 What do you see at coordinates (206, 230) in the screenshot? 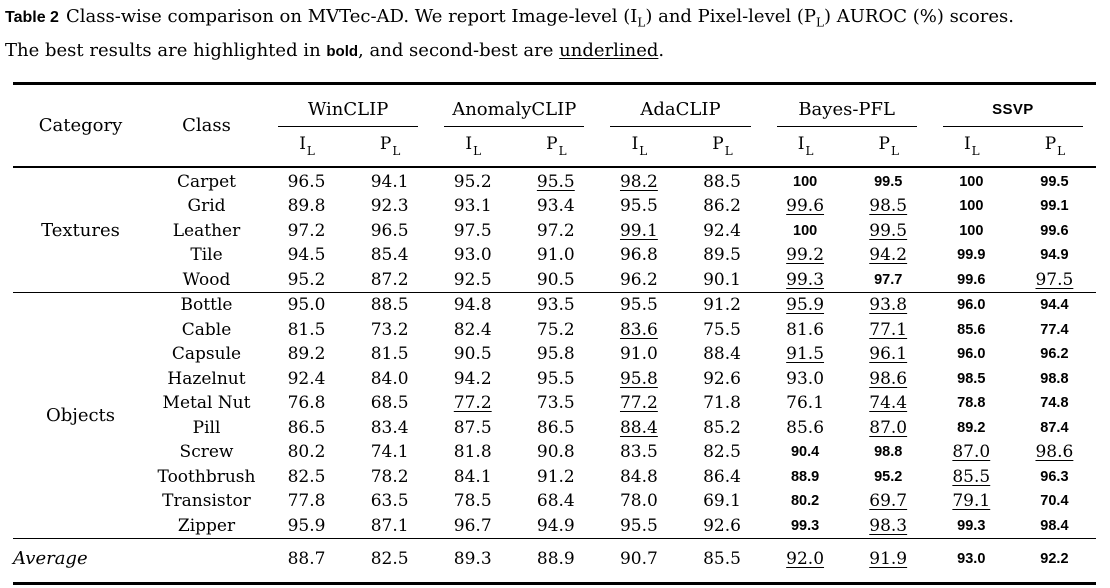
I see `class-cell: Leather` at bounding box center [206, 230].